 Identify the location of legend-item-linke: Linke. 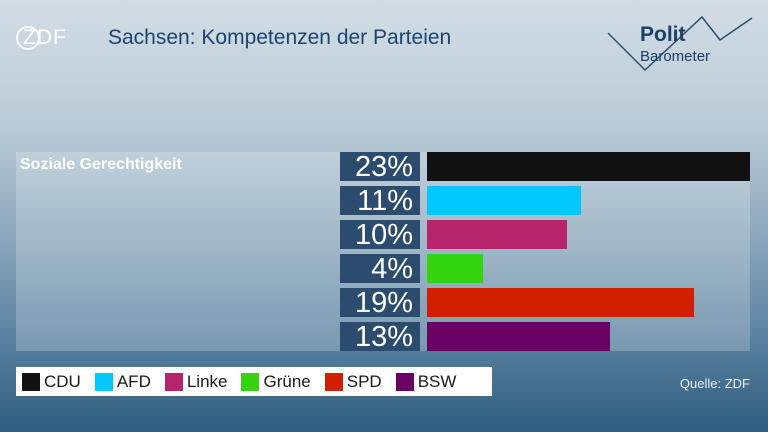
(196, 381).